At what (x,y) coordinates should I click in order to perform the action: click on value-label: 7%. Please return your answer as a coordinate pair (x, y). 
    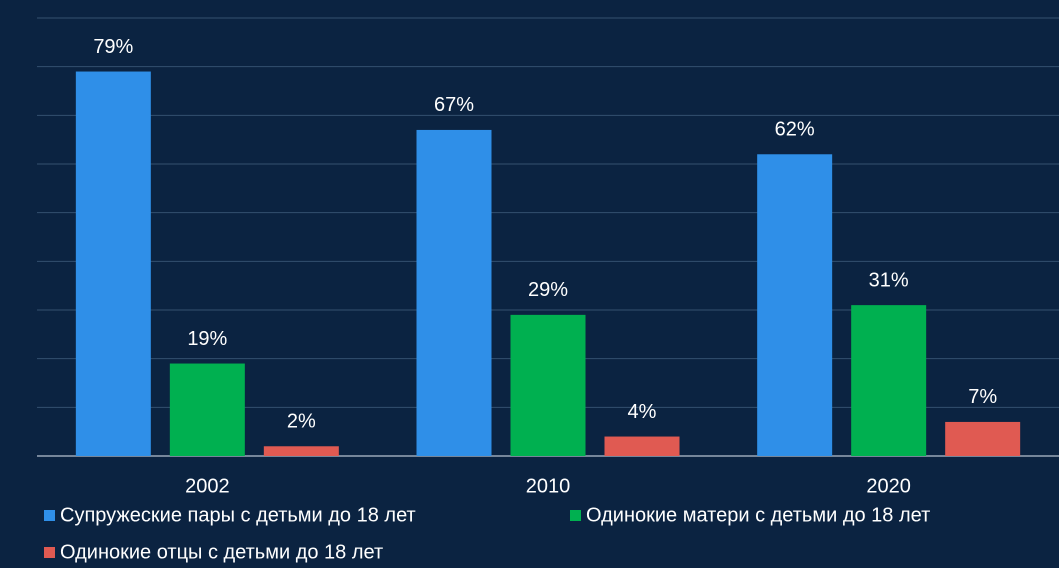
    Looking at the image, I should click on (982, 397).